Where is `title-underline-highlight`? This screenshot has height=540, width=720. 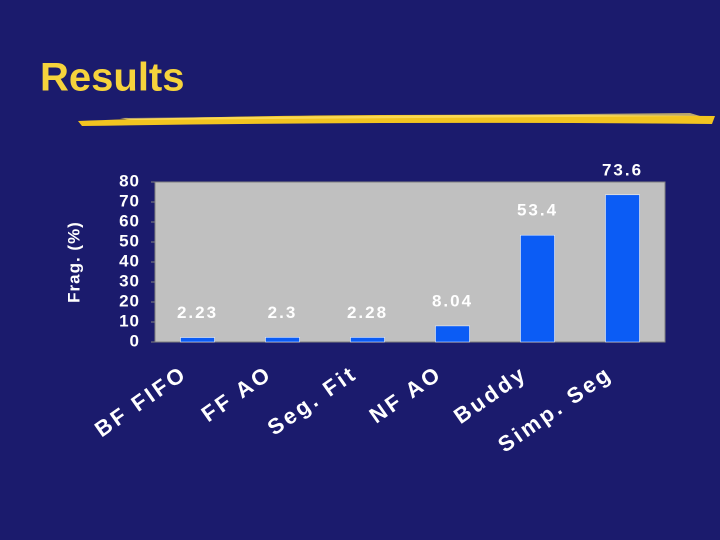
title-underline-highlight is located at coordinates (410, 116).